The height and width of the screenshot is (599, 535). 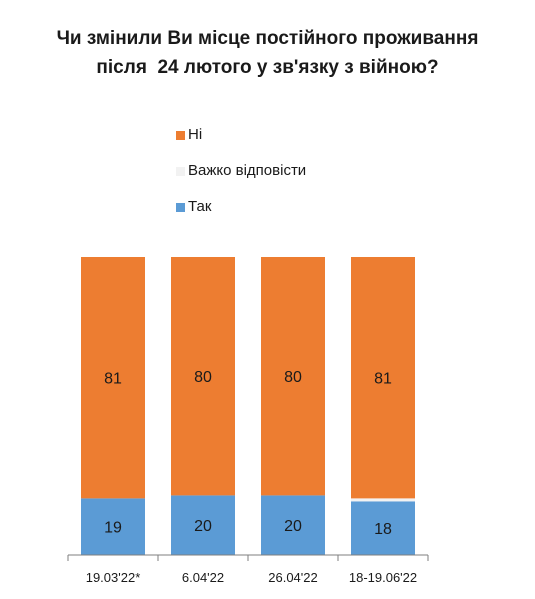 What do you see at coordinates (203, 577) in the screenshot?
I see `x-tick-label-1: 6.04'22` at bounding box center [203, 577].